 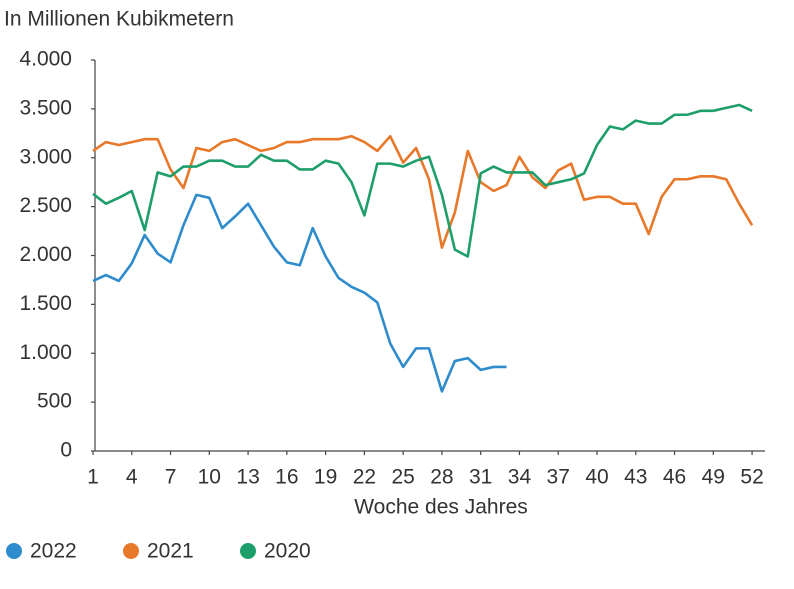 What do you see at coordinates (287, 551) in the screenshot?
I see `legend-label: 2020` at bounding box center [287, 551].